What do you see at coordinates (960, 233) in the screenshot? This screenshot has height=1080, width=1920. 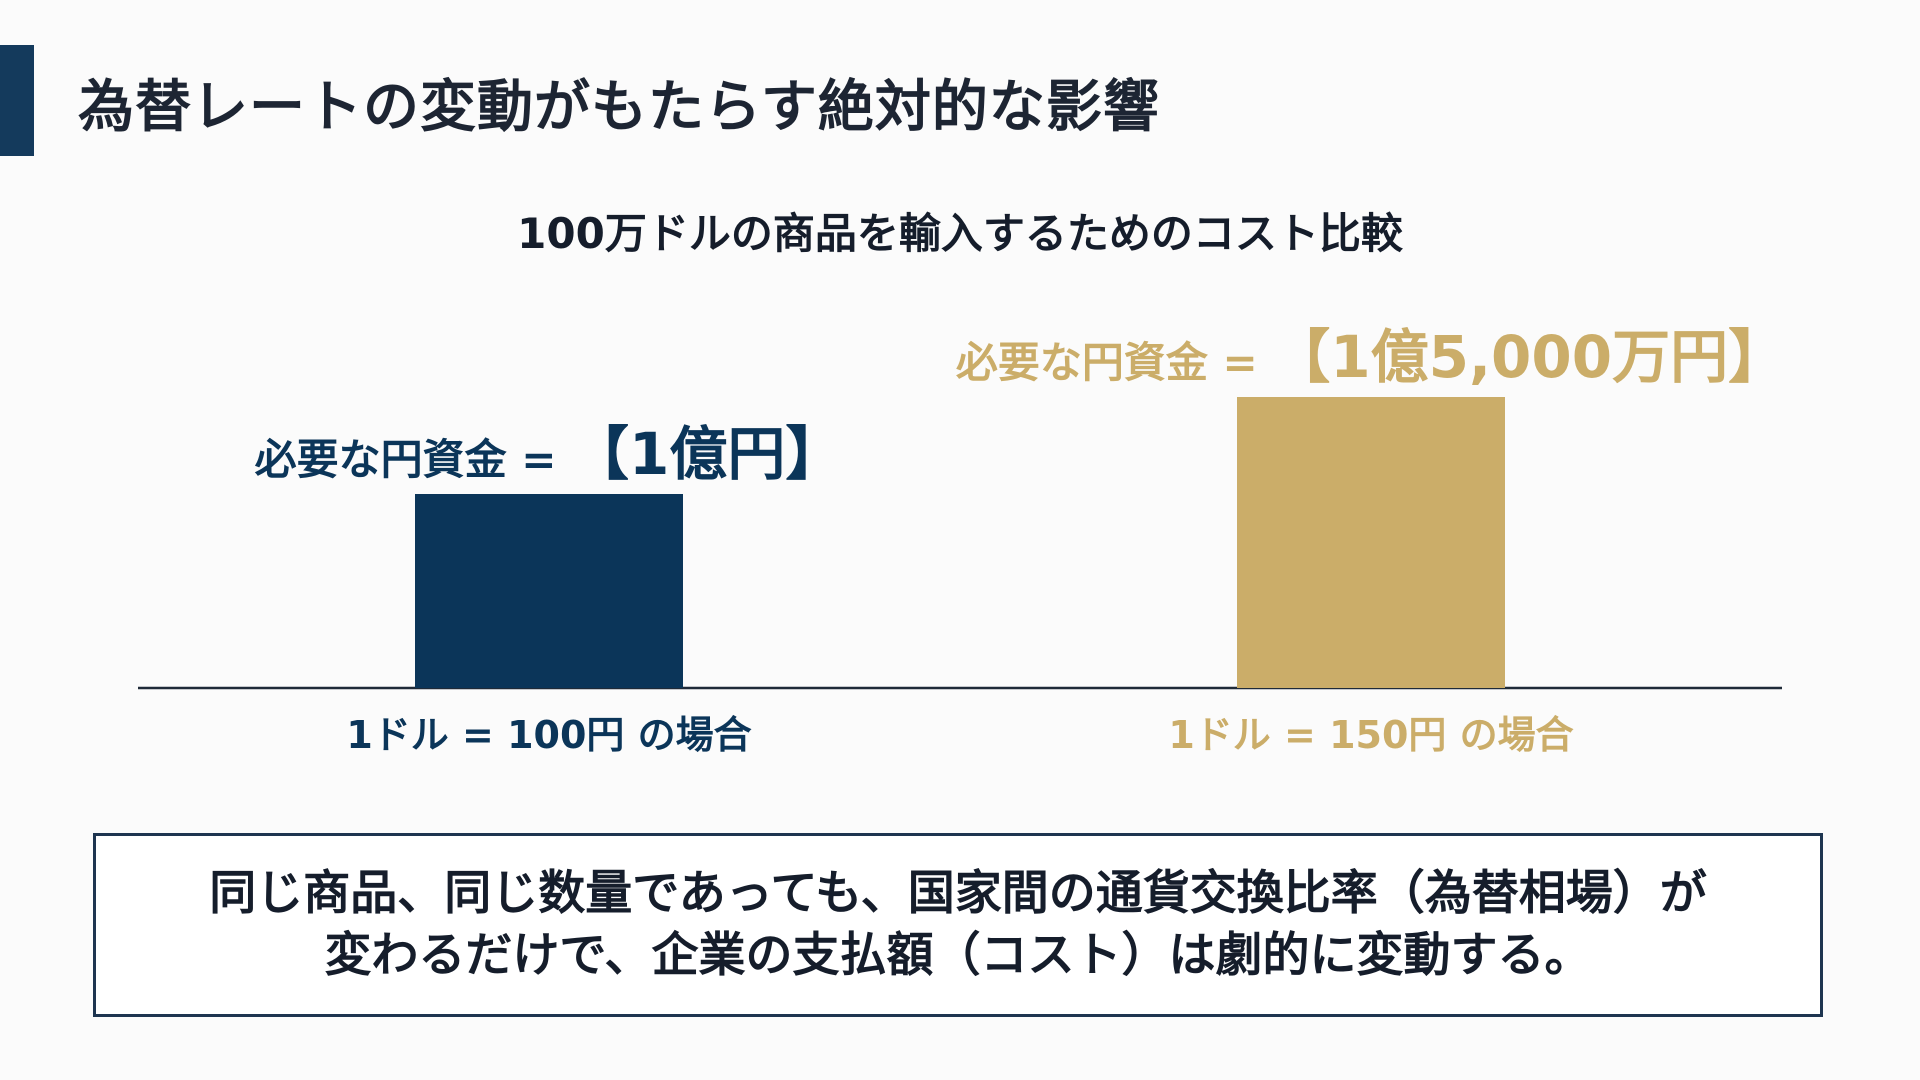 I see `chart-title: 100万ドルの商品を輸入するためのコスト比較` at bounding box center [960, 233].